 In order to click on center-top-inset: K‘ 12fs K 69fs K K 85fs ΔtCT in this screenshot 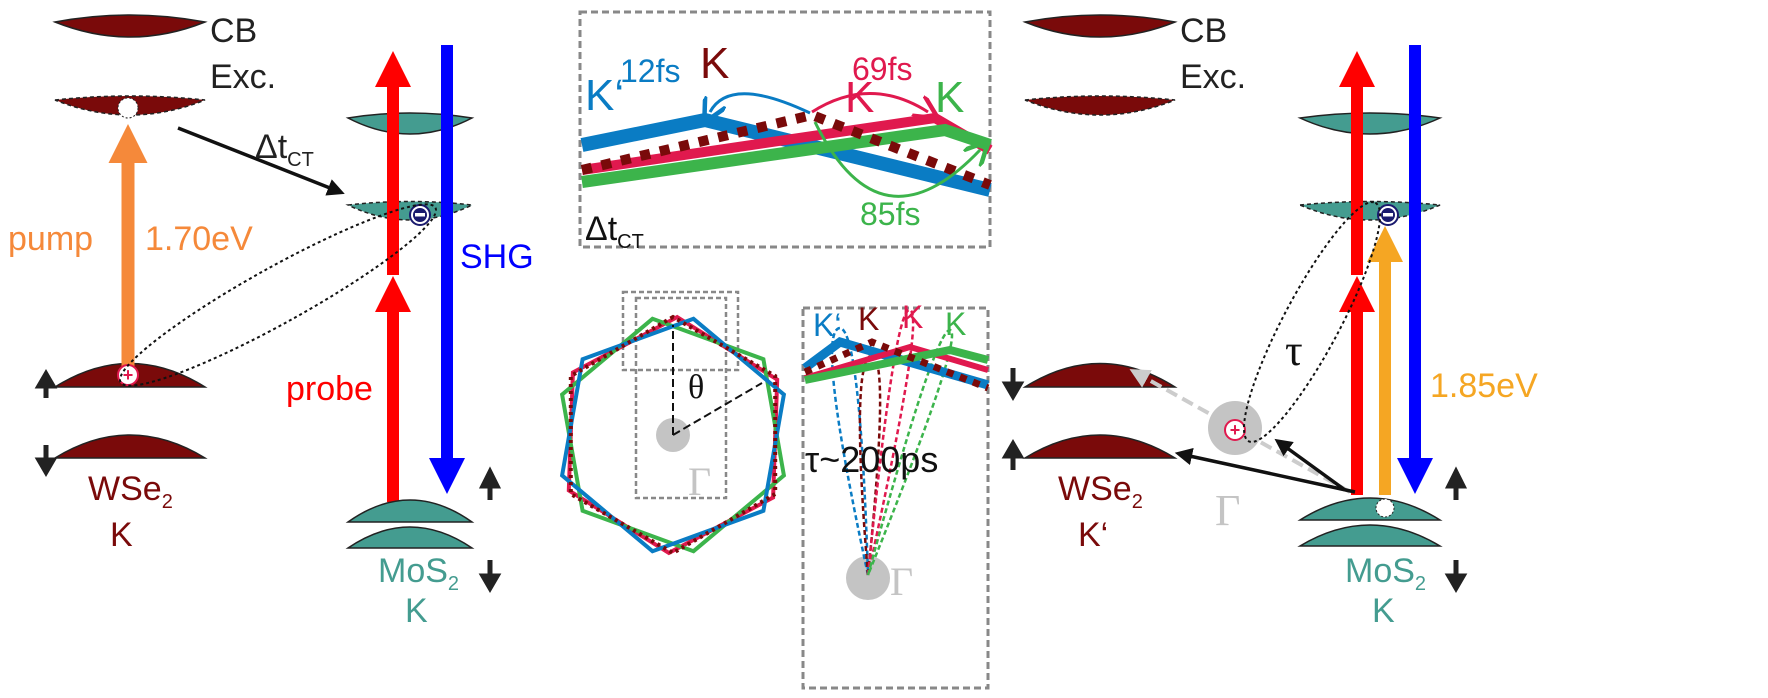, I will do `click(785, 131)`.